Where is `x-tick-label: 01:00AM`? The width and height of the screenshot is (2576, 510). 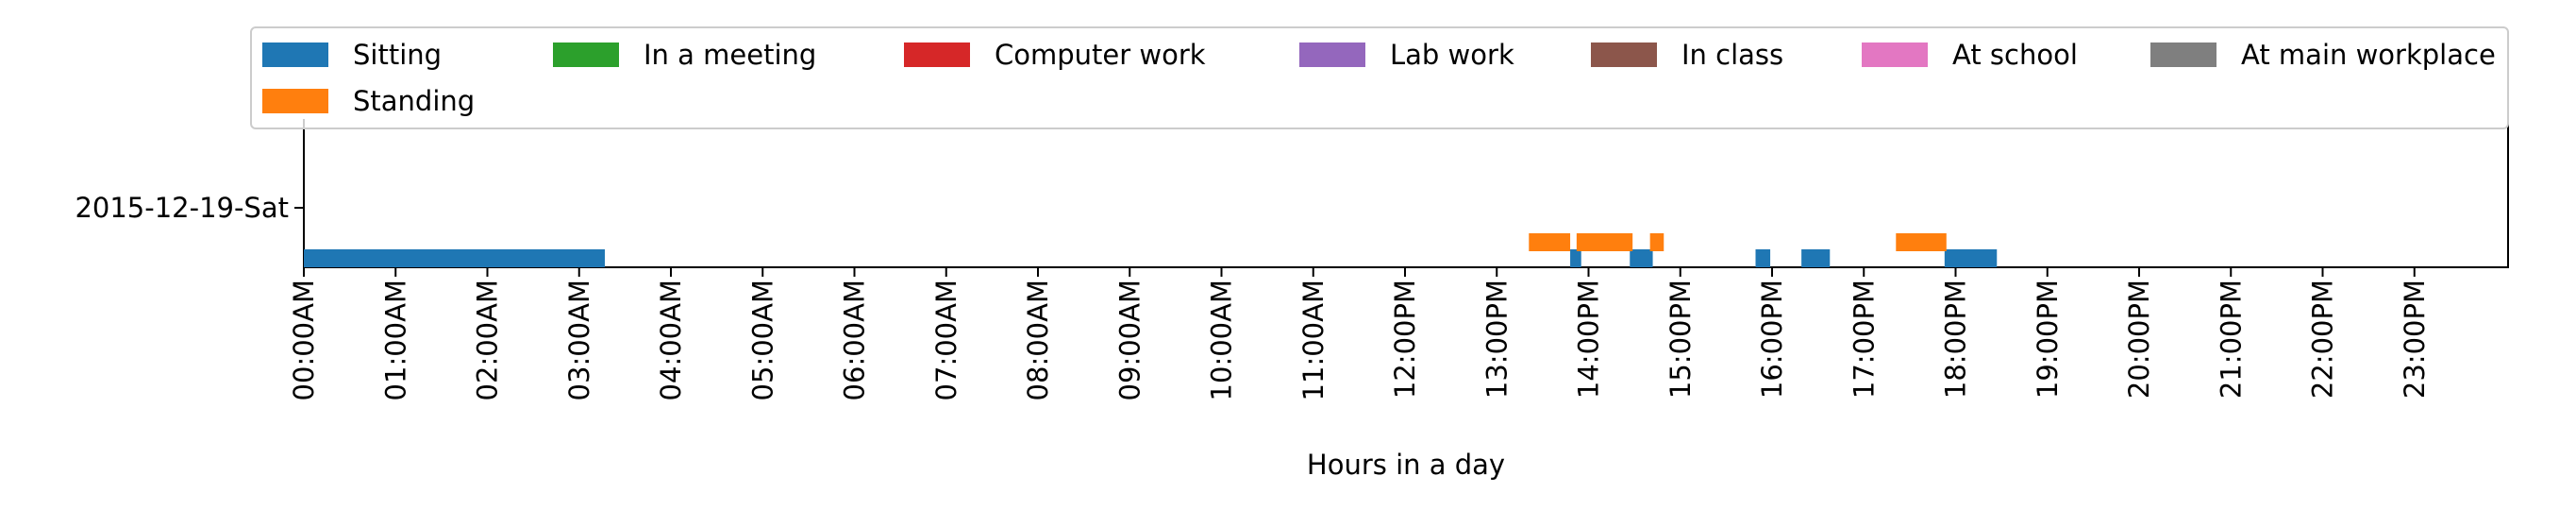
x-tick-label: 01:00AM is located at coordinates (395, 340).